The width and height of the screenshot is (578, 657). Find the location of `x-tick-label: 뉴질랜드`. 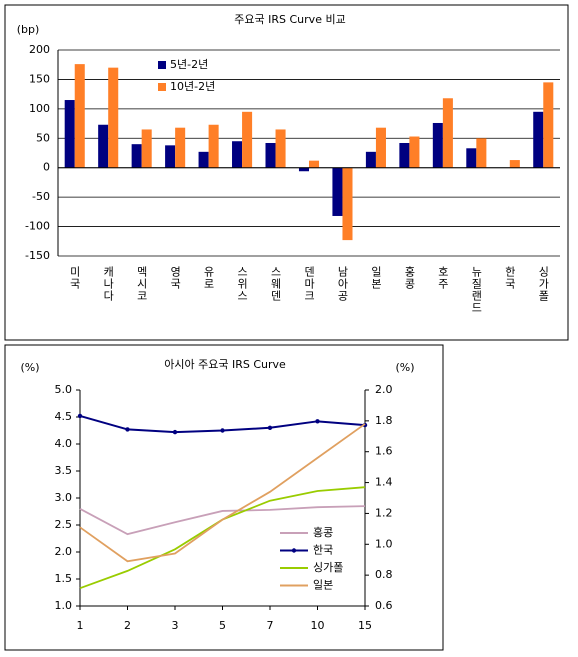

x-tick-label: 뉴질랜드 is located at coordinates (476, 290).